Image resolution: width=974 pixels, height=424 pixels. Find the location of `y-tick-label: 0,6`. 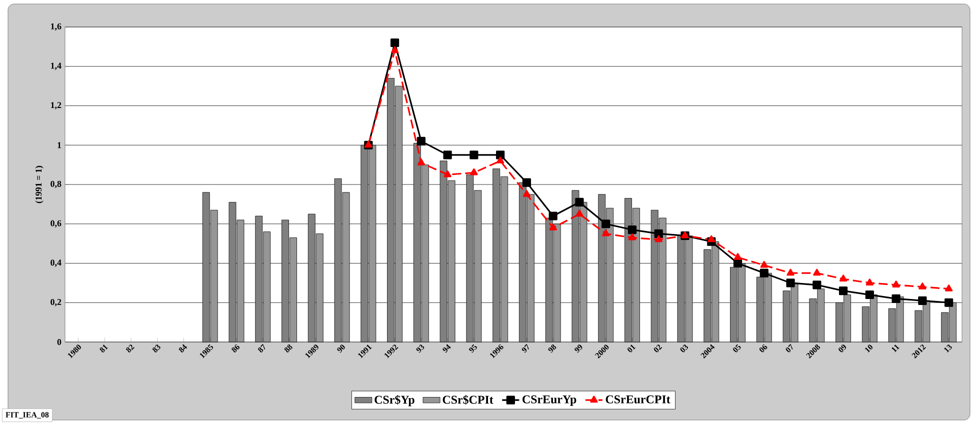

y-tick-label: 0,6 is located at coordinates (56, 224).